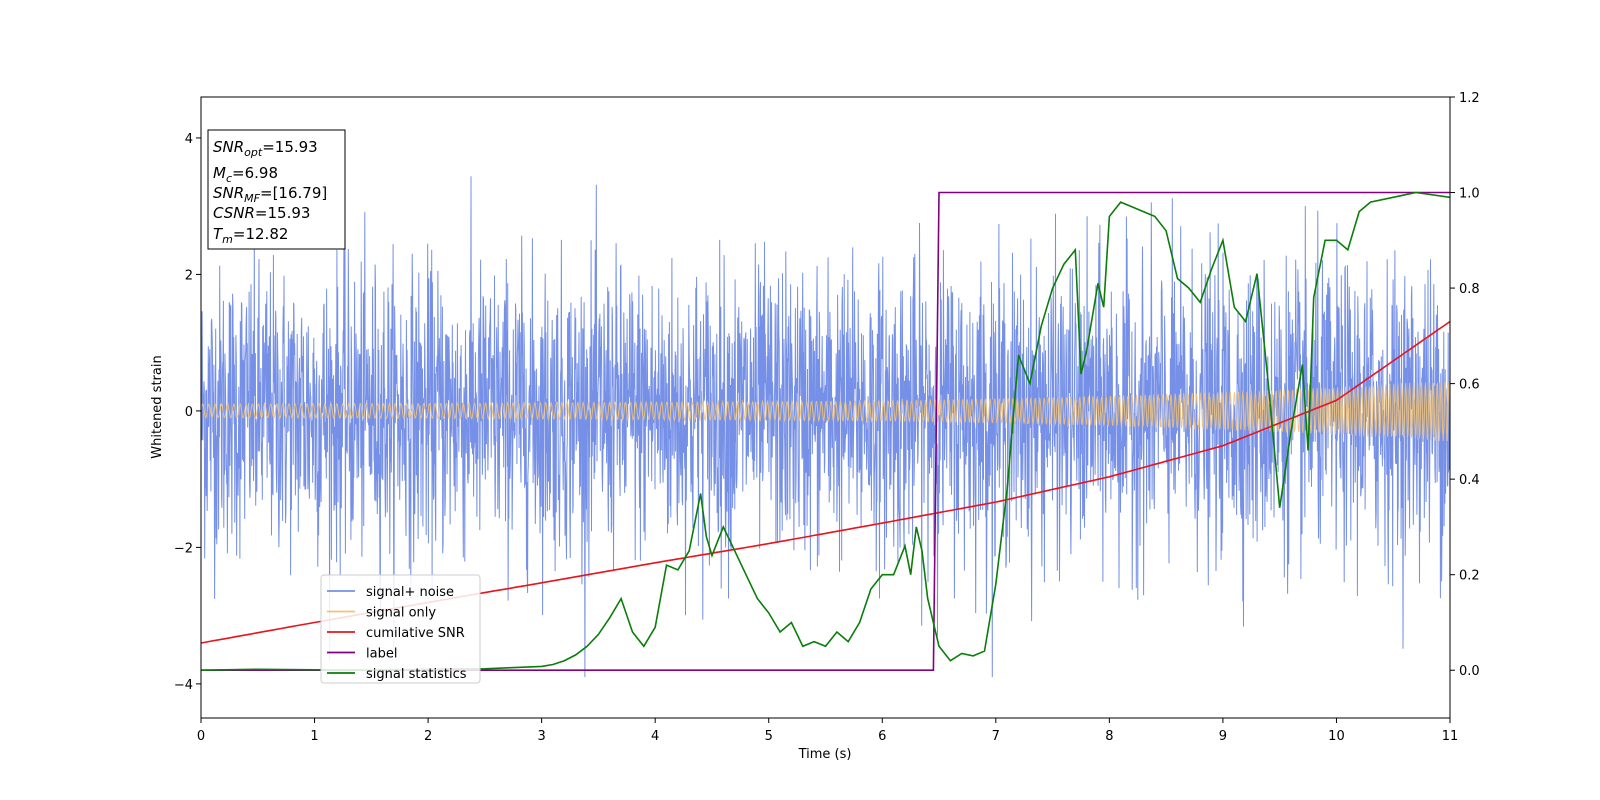  What do you see at coordinates (769, 736) in the screenshot?
I see `x-tick-label: 5` at bounding box center [769, 736].